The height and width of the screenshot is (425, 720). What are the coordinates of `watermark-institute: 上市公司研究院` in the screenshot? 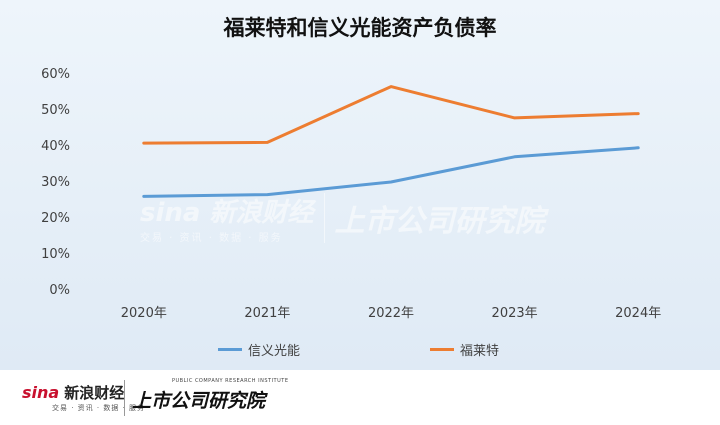 It's located at (439, 221).